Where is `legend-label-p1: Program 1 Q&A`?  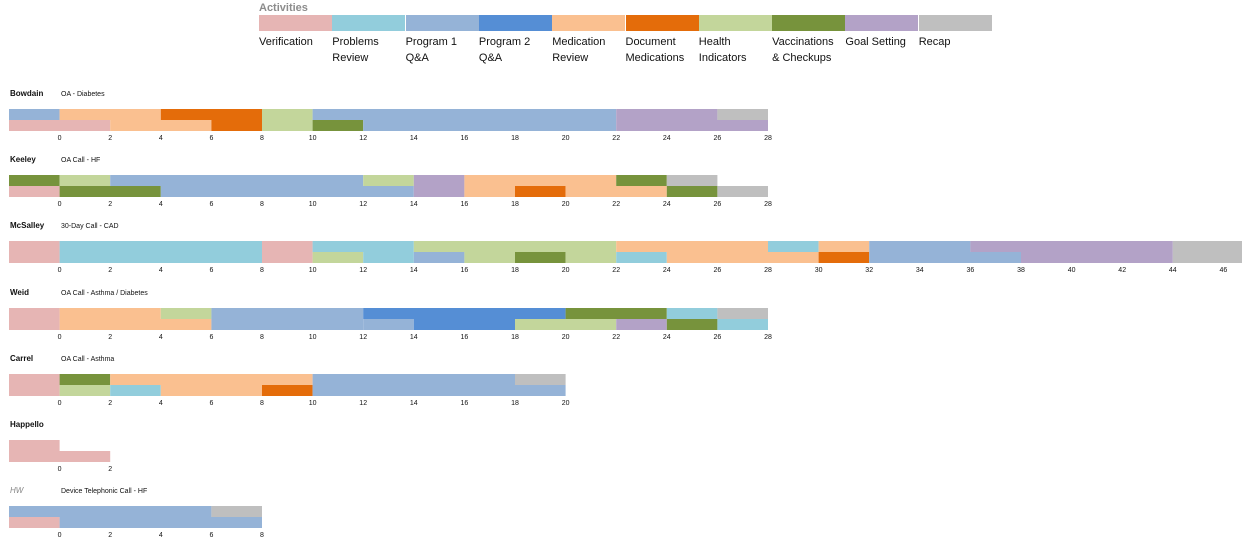 legend-label-p1: Program 1 Q&A is located at coordinates (431, 50).